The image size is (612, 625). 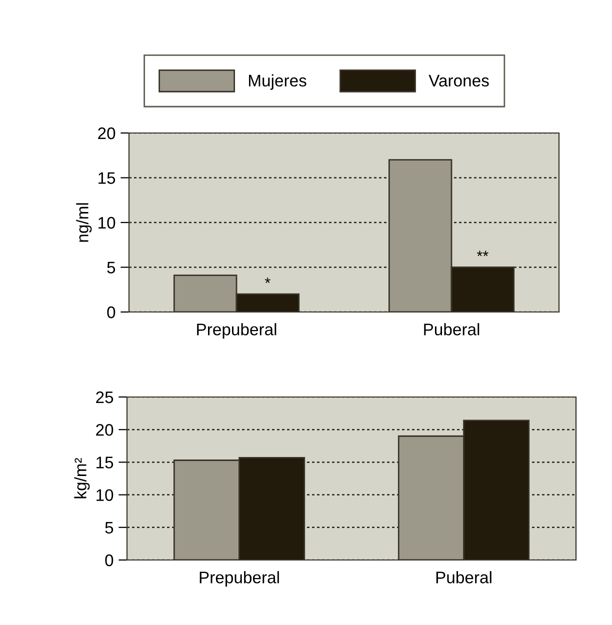 What do you see at coordinates (482, 253) in the screenshot?
I see `annotation: **` at bounding box center [482, 253].